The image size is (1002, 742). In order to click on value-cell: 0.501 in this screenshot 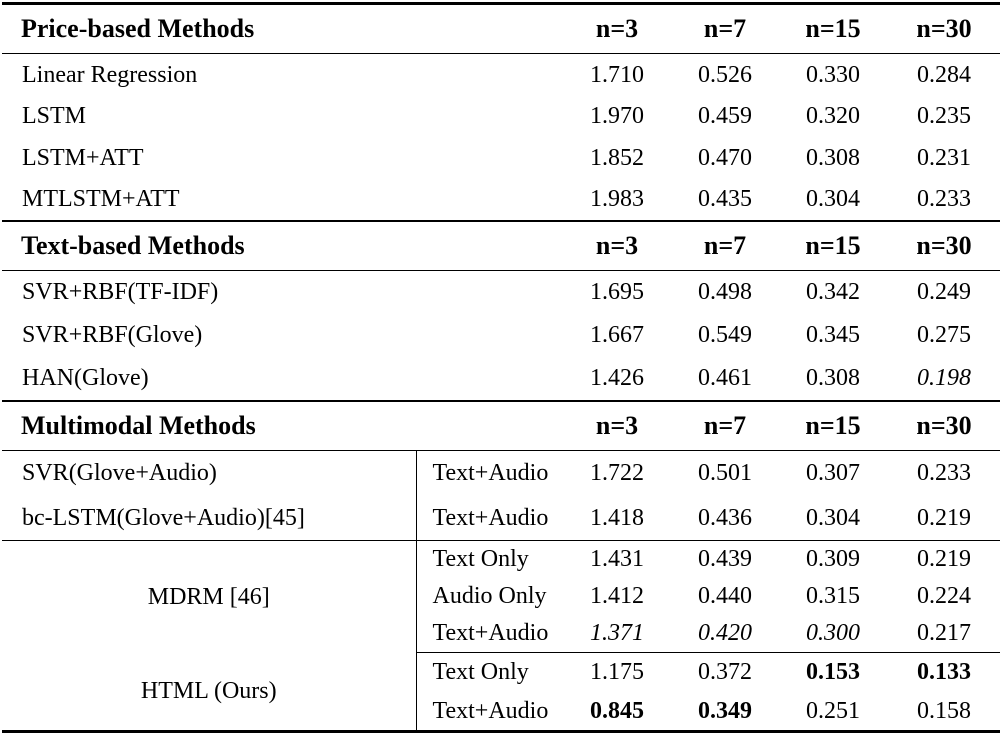, I will do `click(725, 473)`.